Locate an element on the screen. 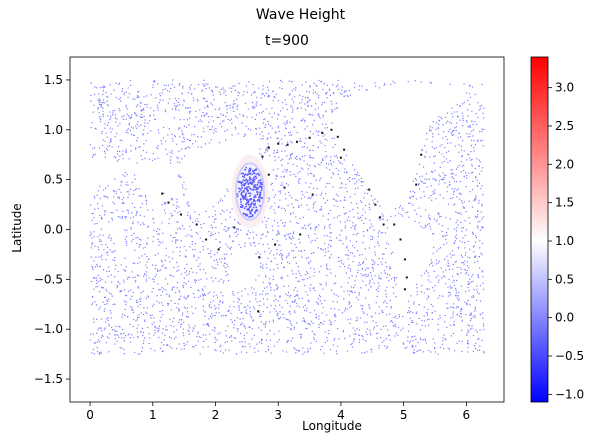 This screenshot has height=446, width=601. coastline-point is located at coordinates (284, 187).